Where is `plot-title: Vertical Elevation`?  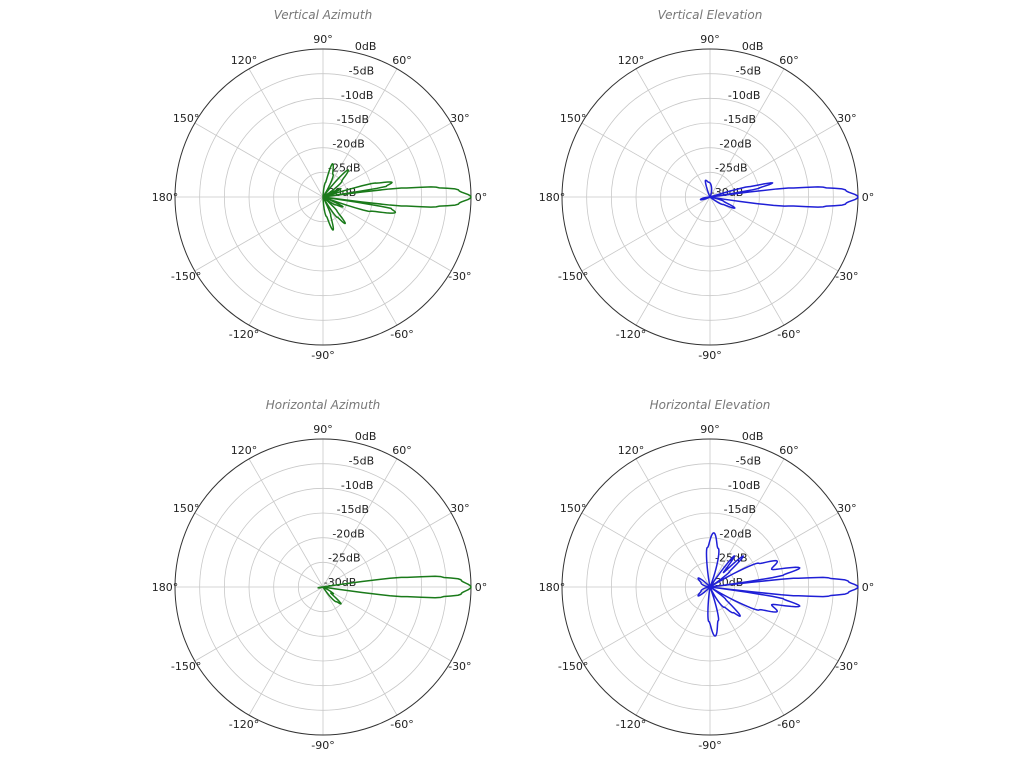
plot-title: Vertical Elevation is located at coordinates (710, 15).